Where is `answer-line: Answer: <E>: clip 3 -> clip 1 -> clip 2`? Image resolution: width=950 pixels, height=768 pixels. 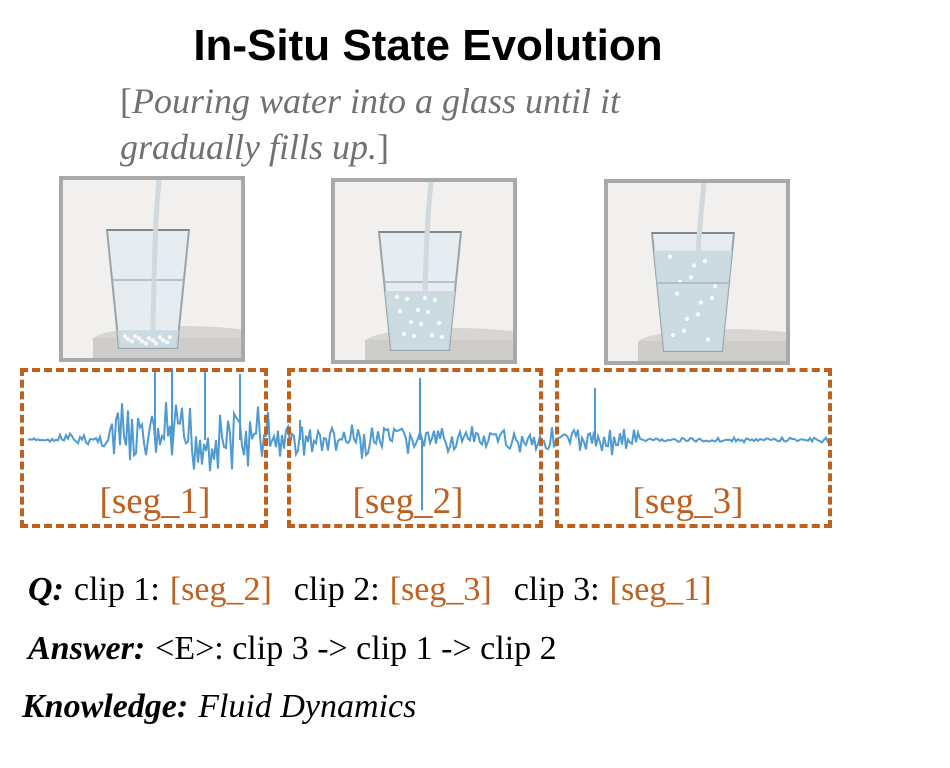
answer-line: Answer: <E>: clip 3 -> clip 1 -> clip 2 is located at coordinates (292, 649).